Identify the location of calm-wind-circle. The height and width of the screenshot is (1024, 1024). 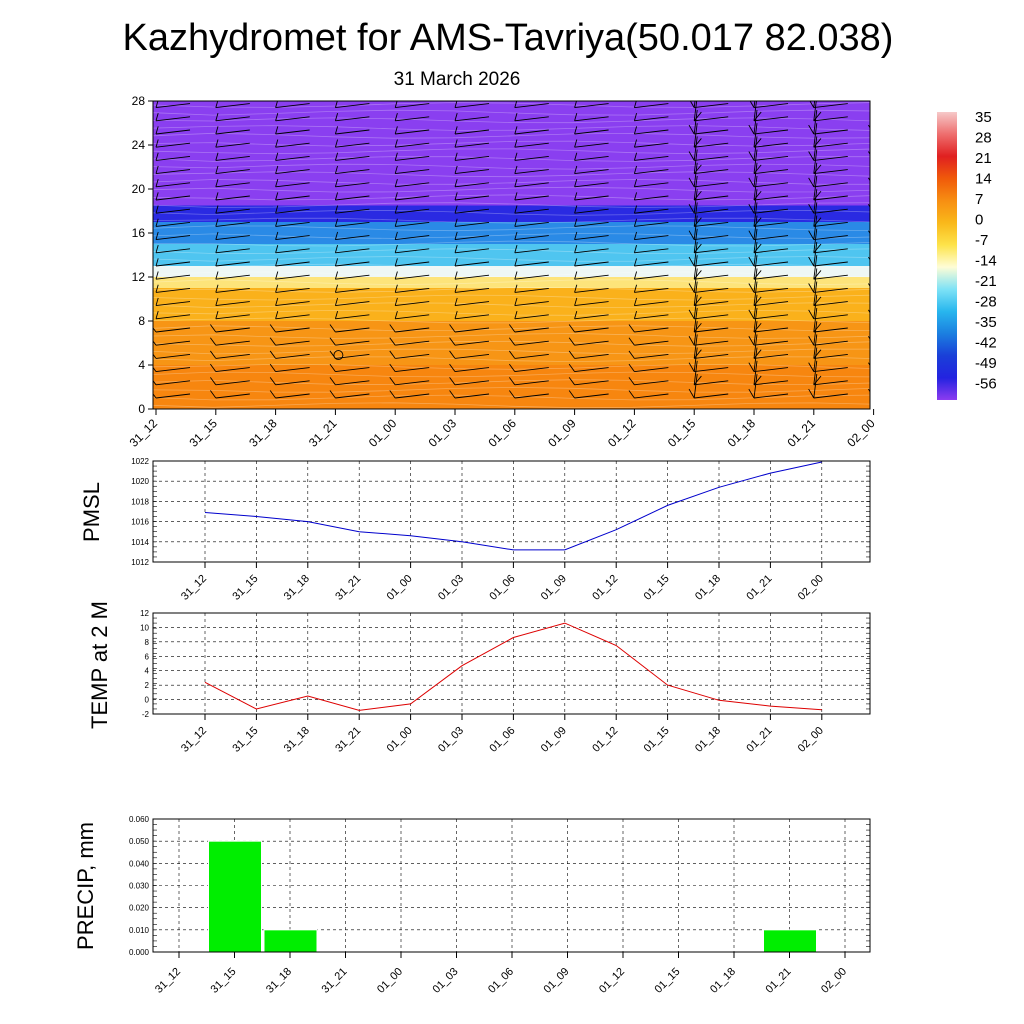
(338, 355).